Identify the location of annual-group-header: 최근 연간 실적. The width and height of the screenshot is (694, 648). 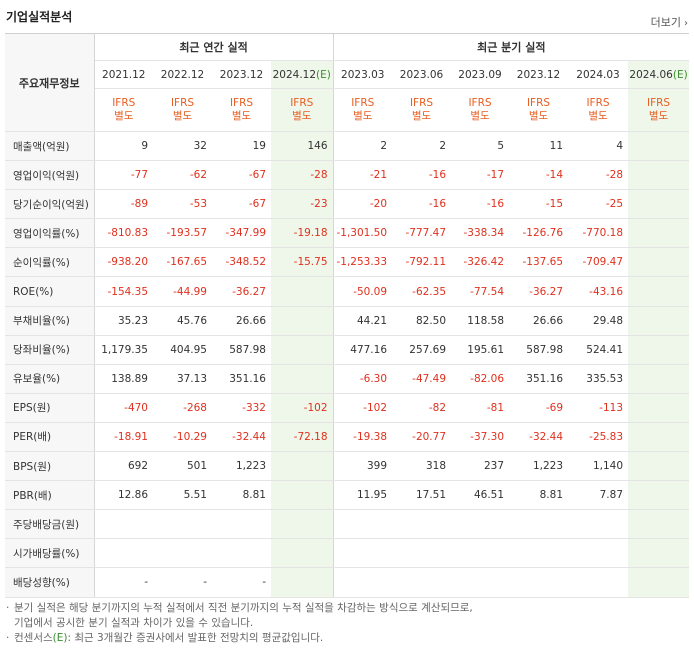
(214, 47).